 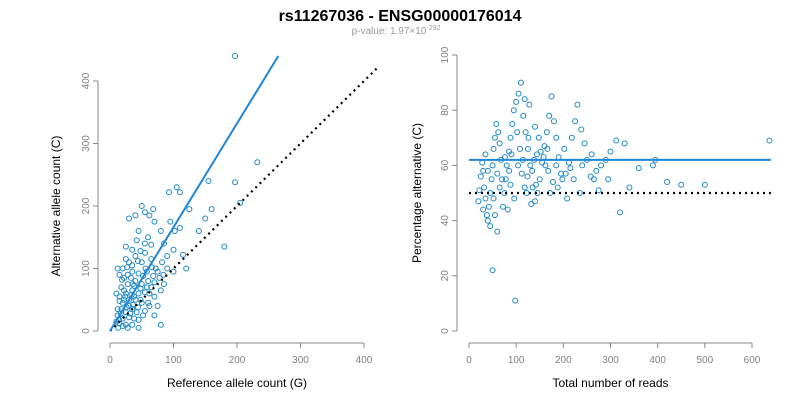 I want to click on p-value-exponent: -292, so click(x=433, y=28).